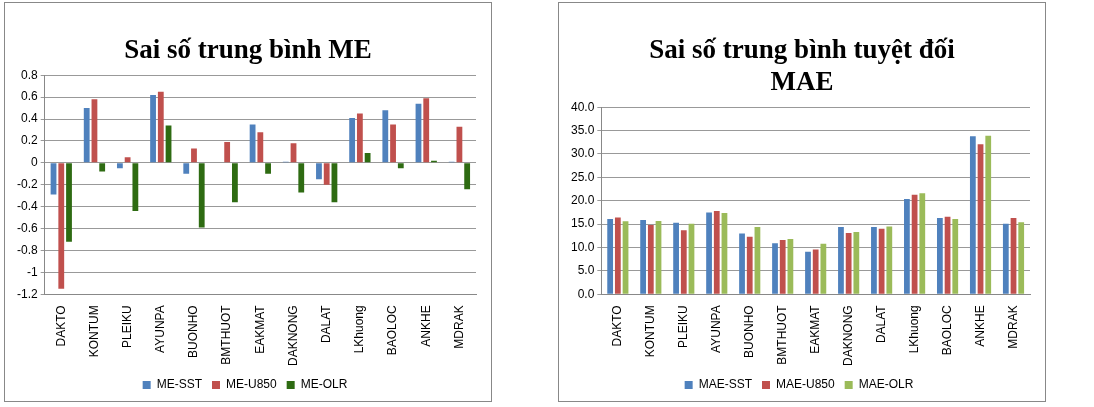 The height and width of the screenshot is (407, 1094). What do you see at coordinates (29, 140) in the screenshot?
I see `y-tick-label: 0.2` at bounding box center [29, 140].